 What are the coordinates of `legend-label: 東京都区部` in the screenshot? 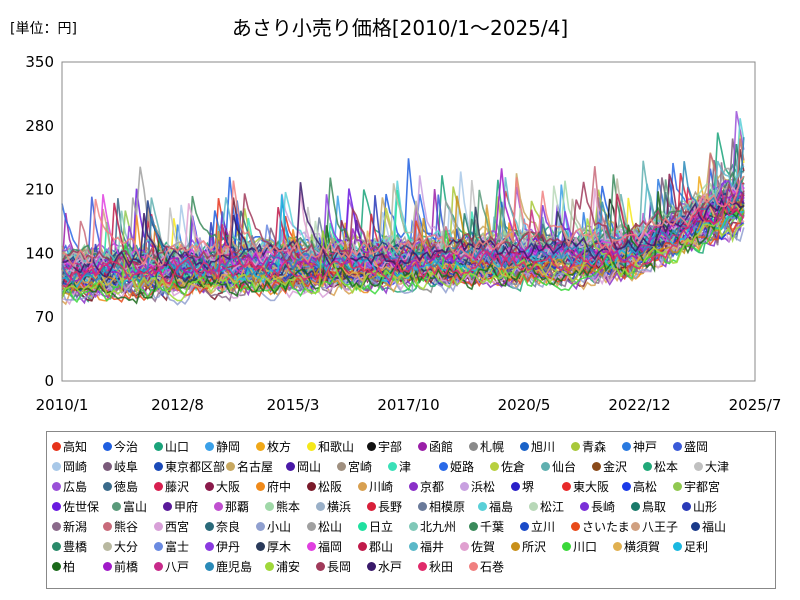 It's located at (195, 466).